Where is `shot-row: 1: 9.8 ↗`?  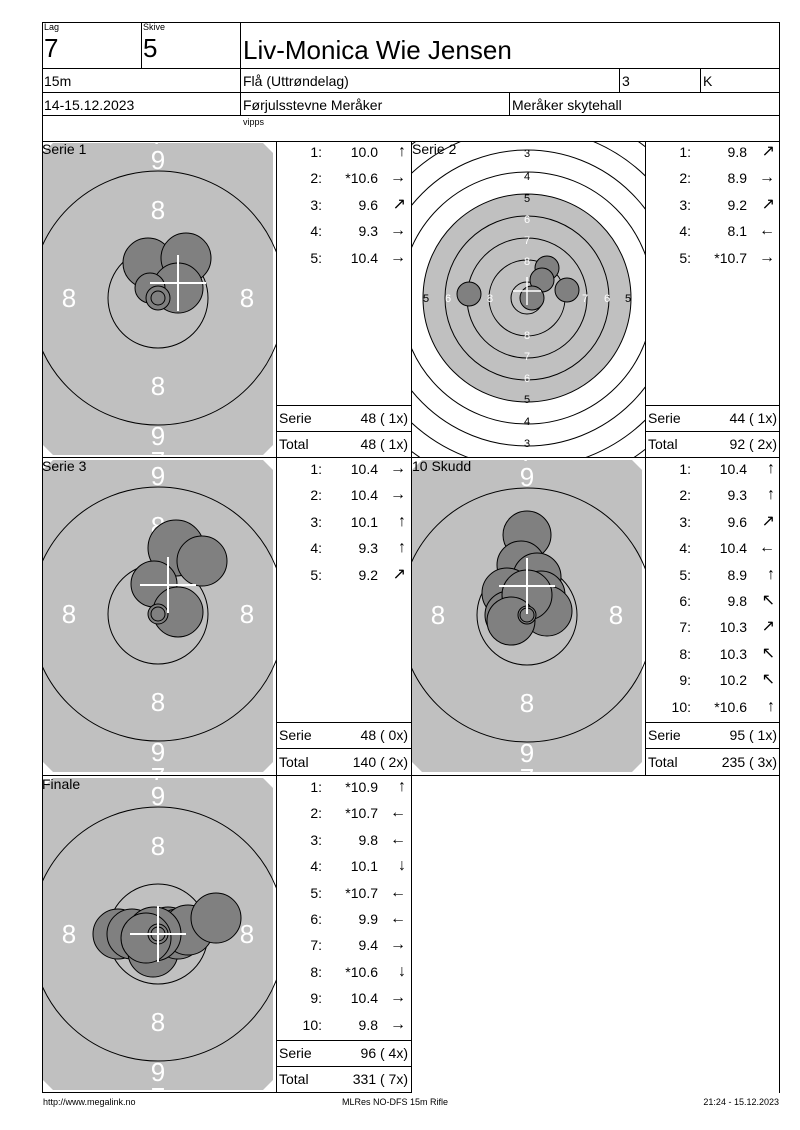 shot-row: 1: 9.8 ↗ is located at coordinates (713, 152).